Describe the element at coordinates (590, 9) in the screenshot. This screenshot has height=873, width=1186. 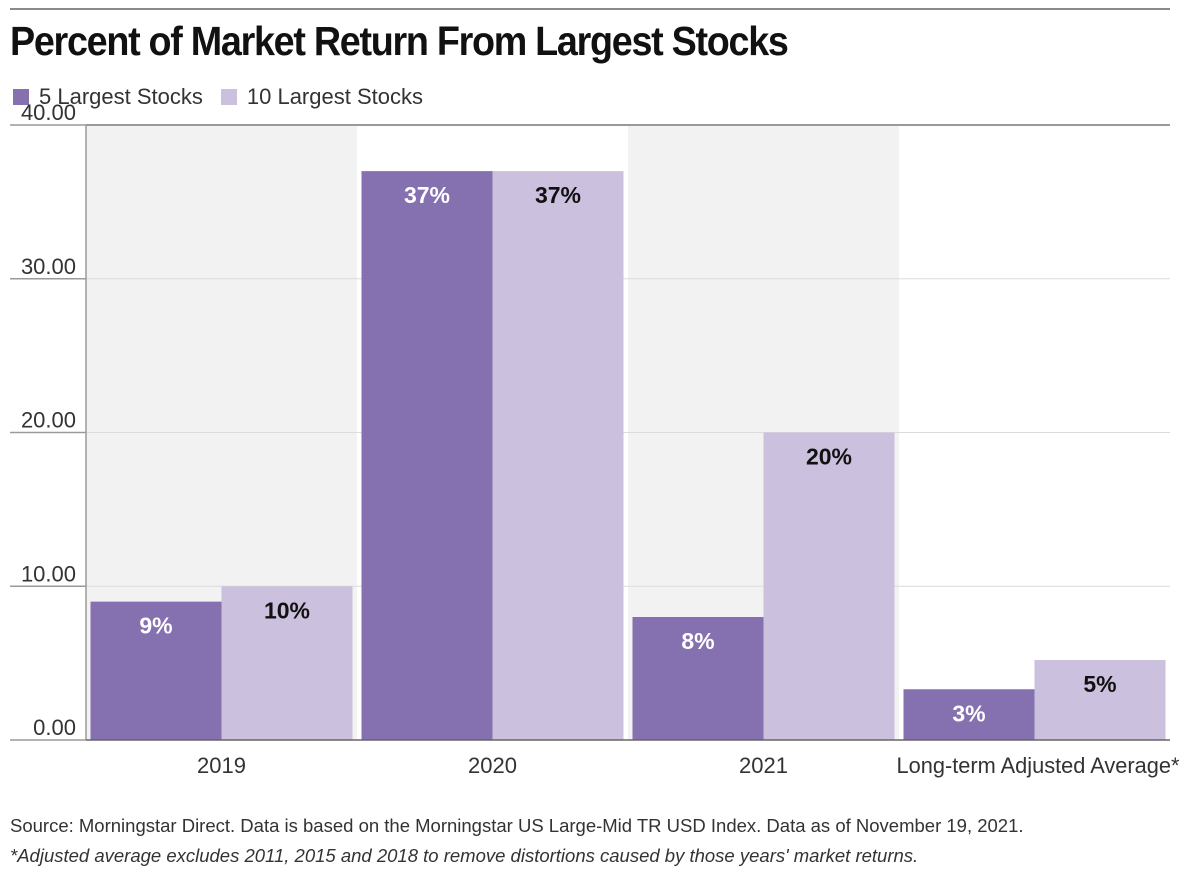
I see `top-rule` at that location.